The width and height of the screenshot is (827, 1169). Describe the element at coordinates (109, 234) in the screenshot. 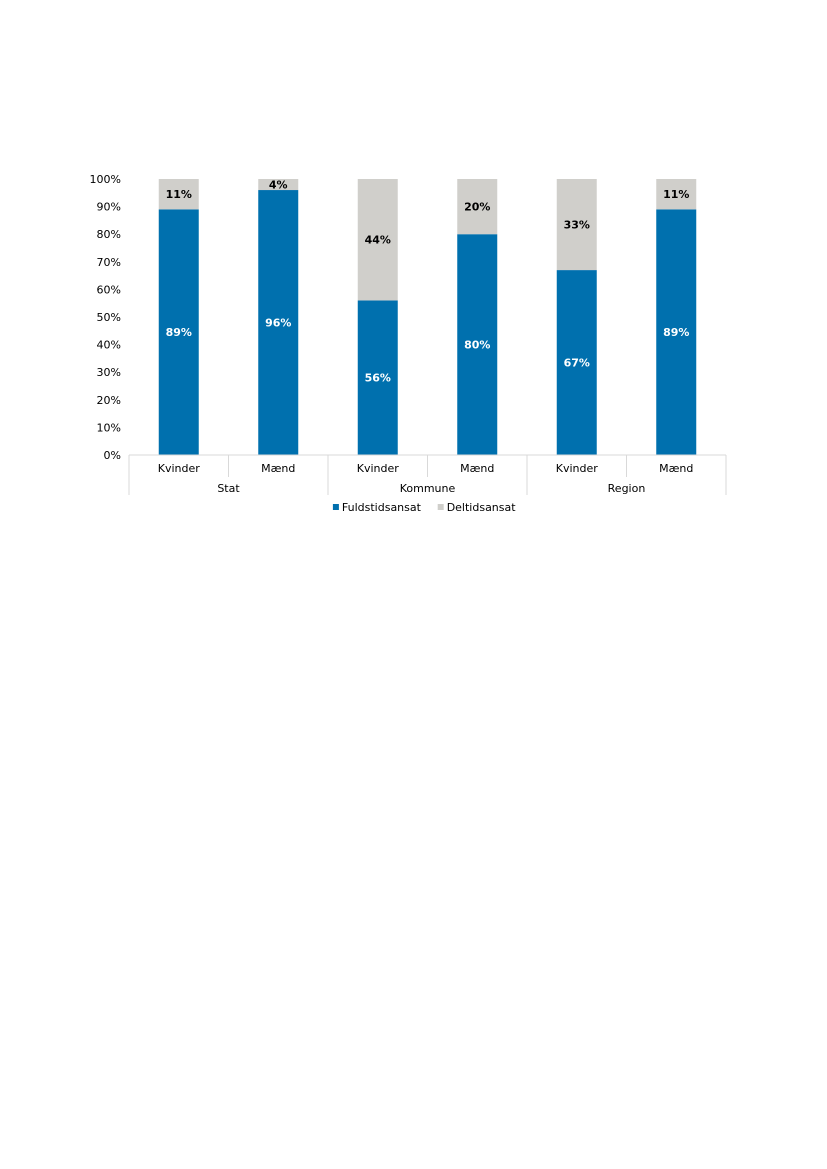

I see `y-tick-label: 80%` at that location.